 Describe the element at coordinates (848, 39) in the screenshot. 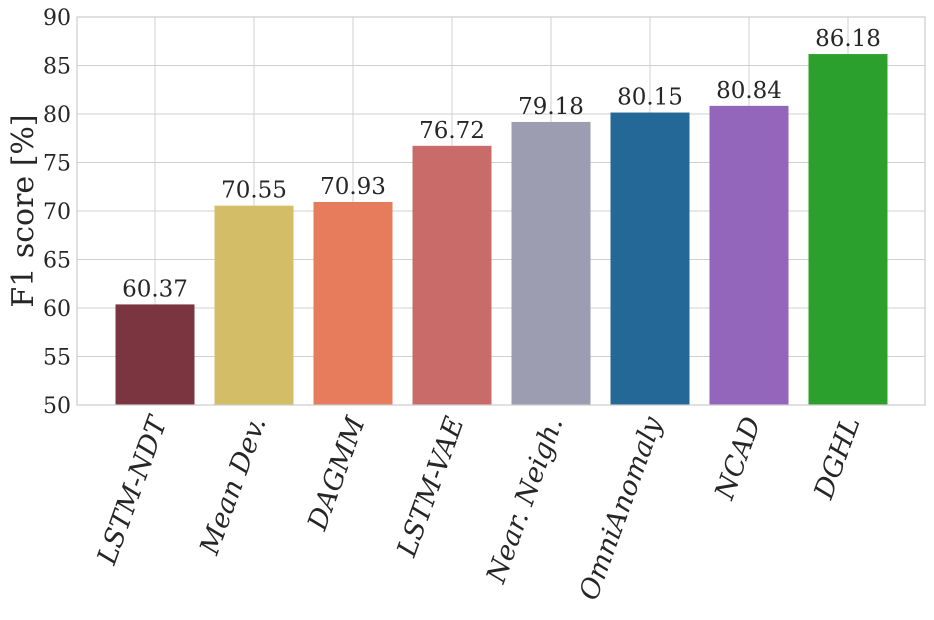

I see `value-label: 86.18` at that location.